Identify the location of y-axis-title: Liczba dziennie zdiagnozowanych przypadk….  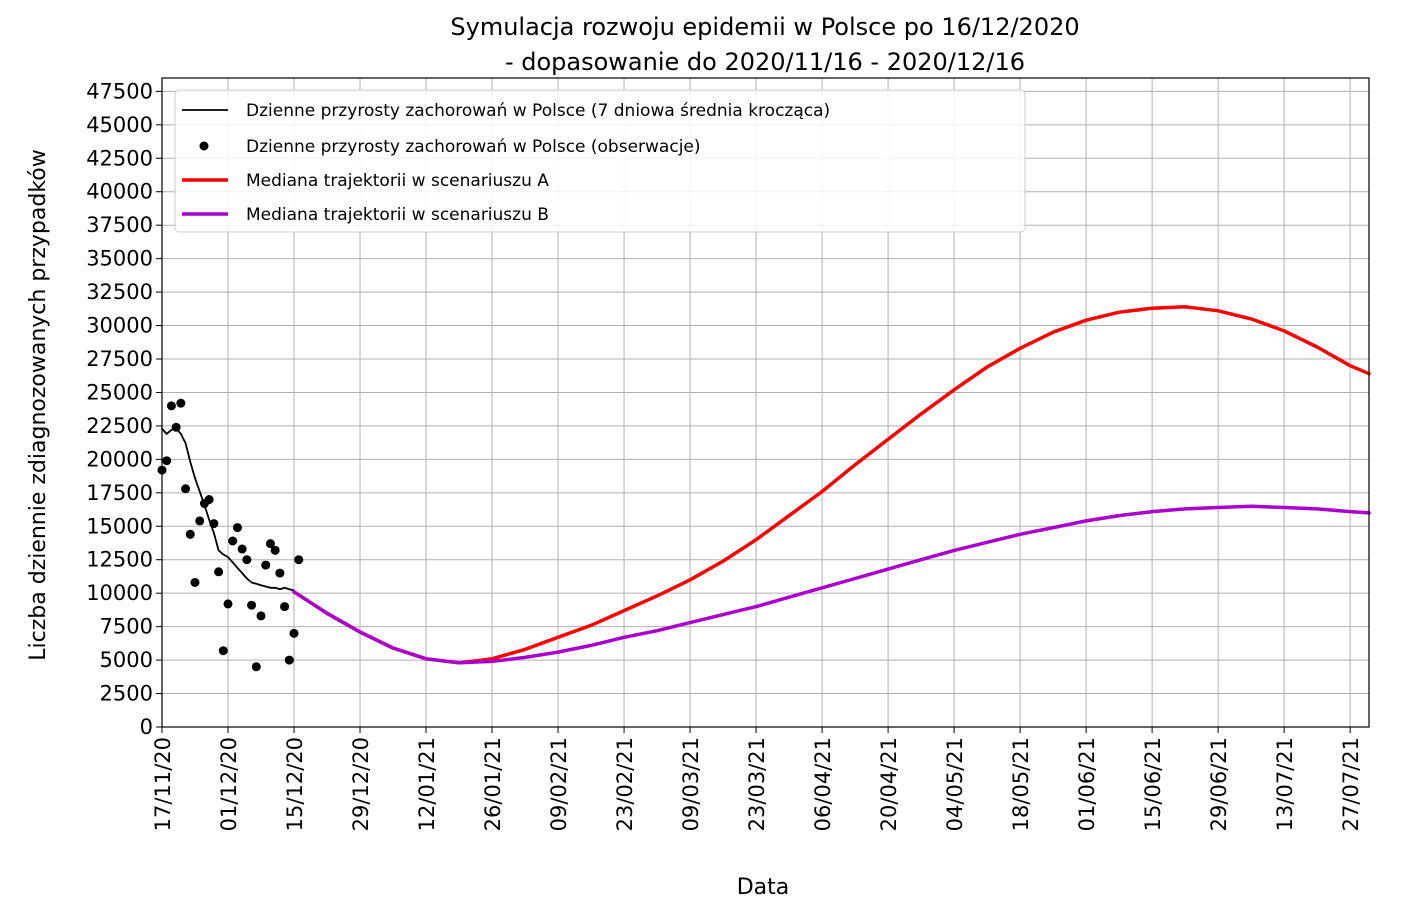
(38, 405).